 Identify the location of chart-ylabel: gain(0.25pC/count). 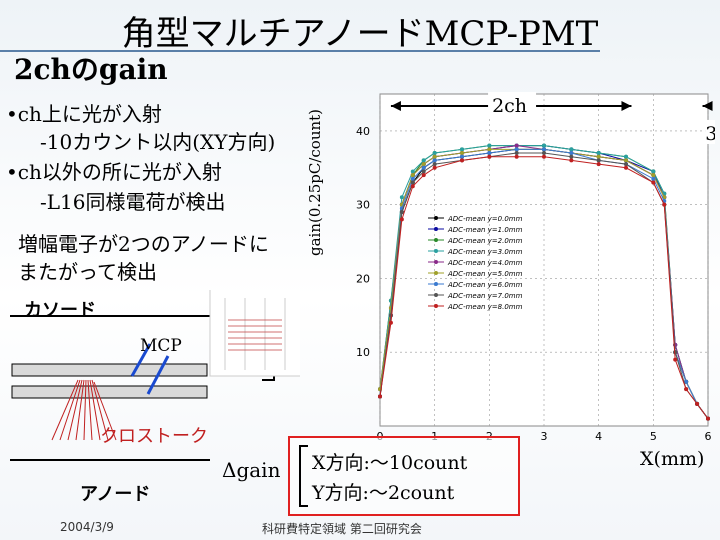
(315, 182).